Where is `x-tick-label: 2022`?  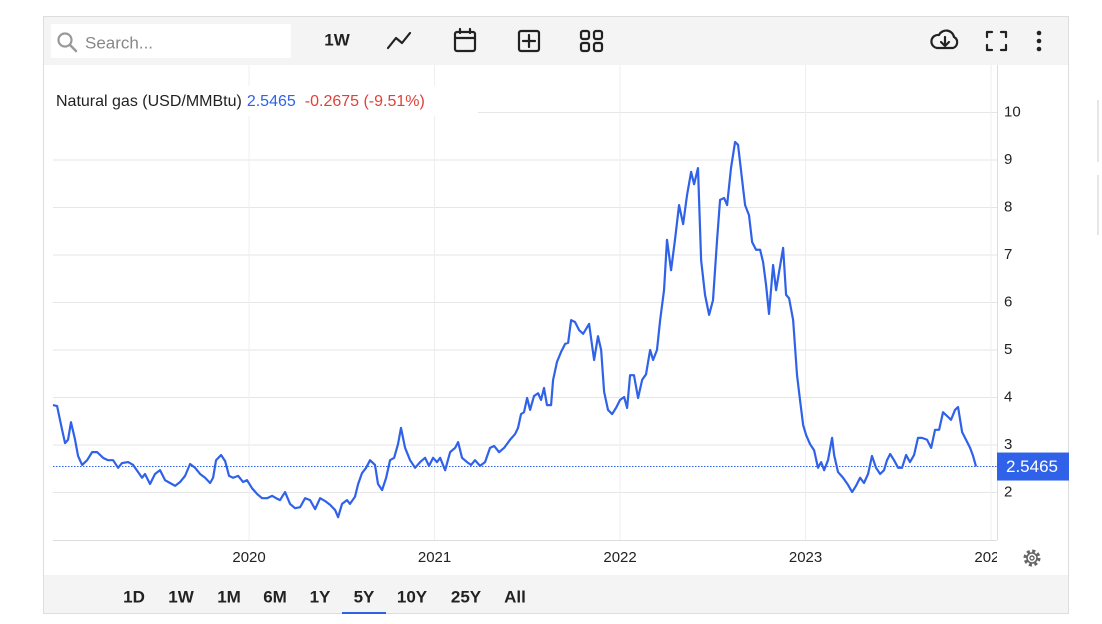
x-tick-label: 2022 is located at coordinates (619, 557).